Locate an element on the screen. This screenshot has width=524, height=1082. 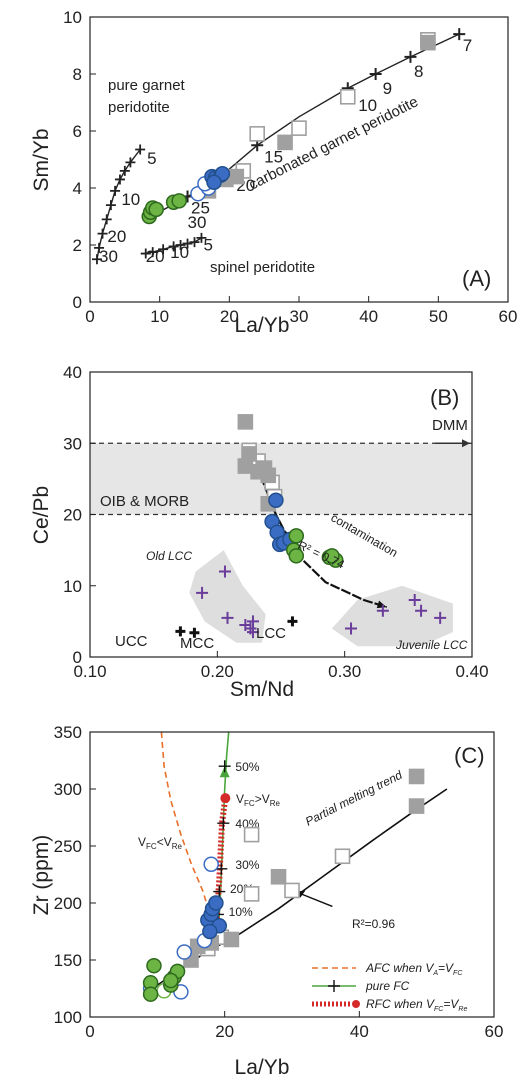
dmm-arrow-head is located at coordinates (466, 443).